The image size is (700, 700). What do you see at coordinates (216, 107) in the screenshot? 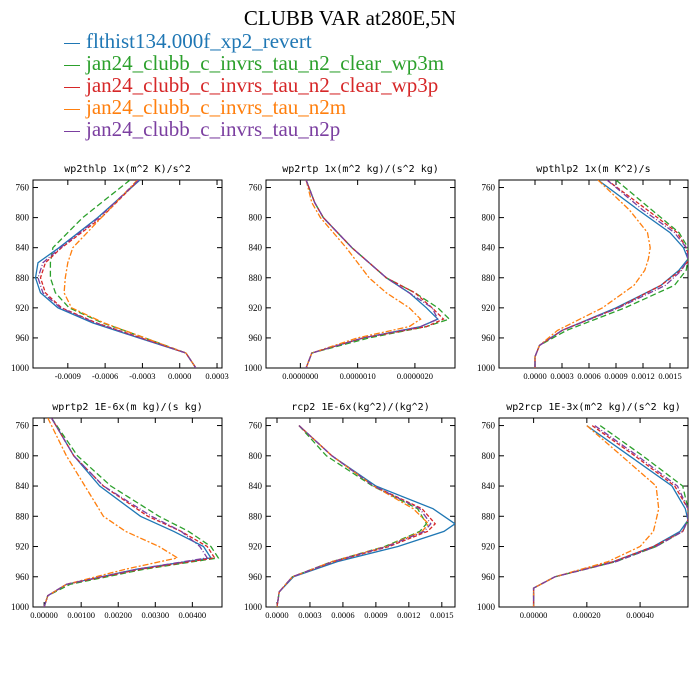
I see `legend-label: jan24_clubb_c_invrs_tau_n2m` at bounding box center [216, 107].